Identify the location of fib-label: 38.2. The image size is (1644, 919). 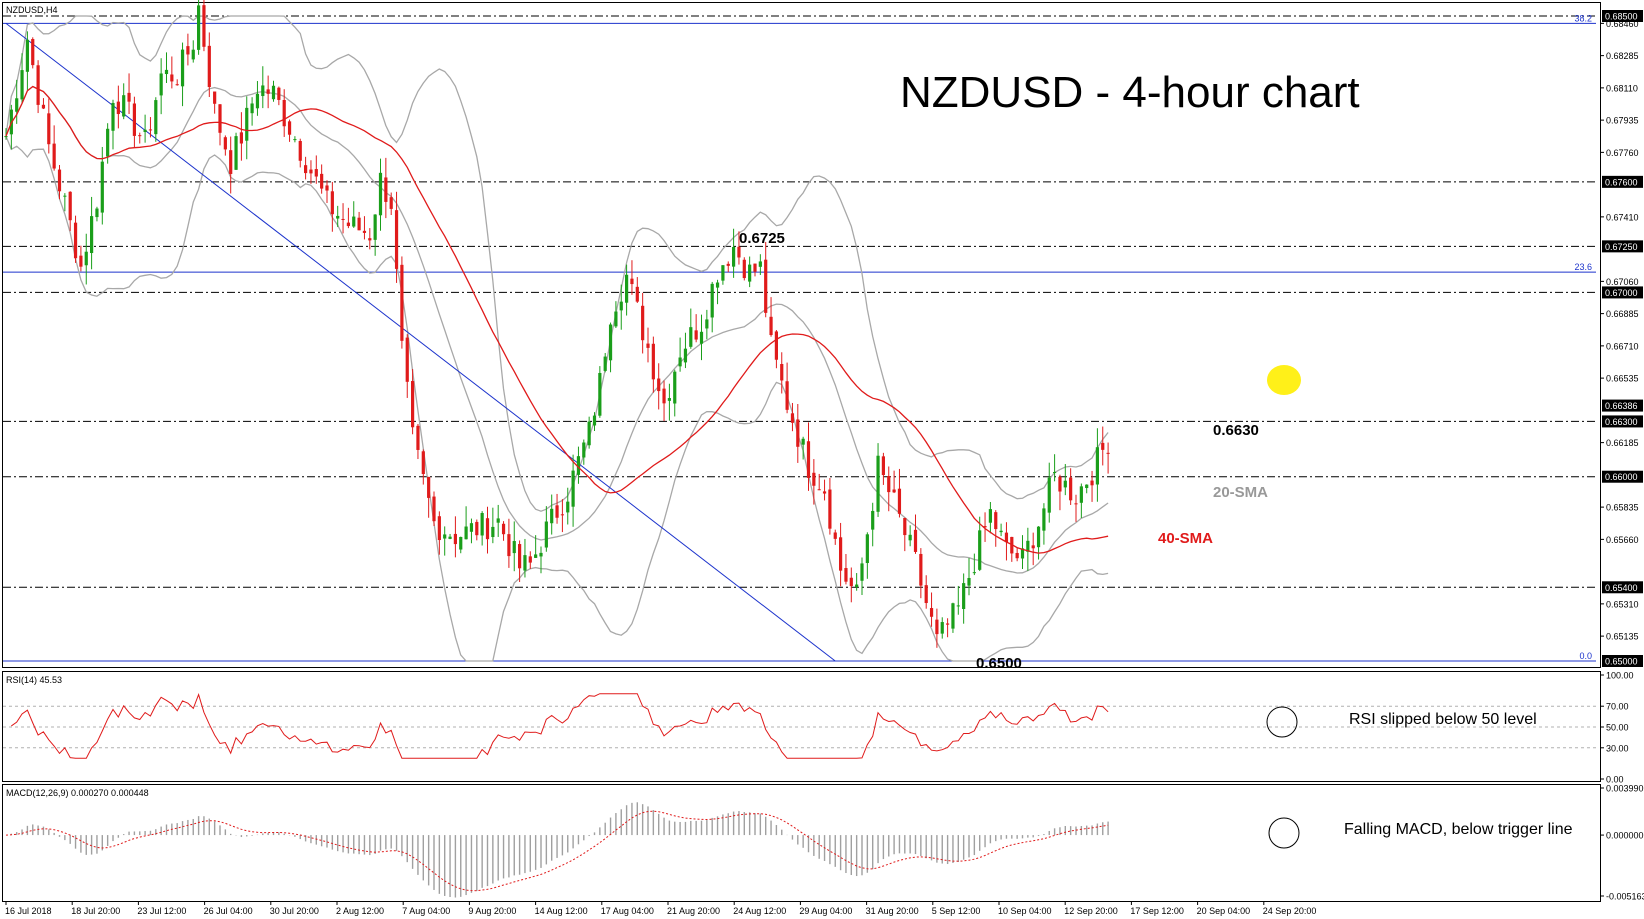
(1583, 18).